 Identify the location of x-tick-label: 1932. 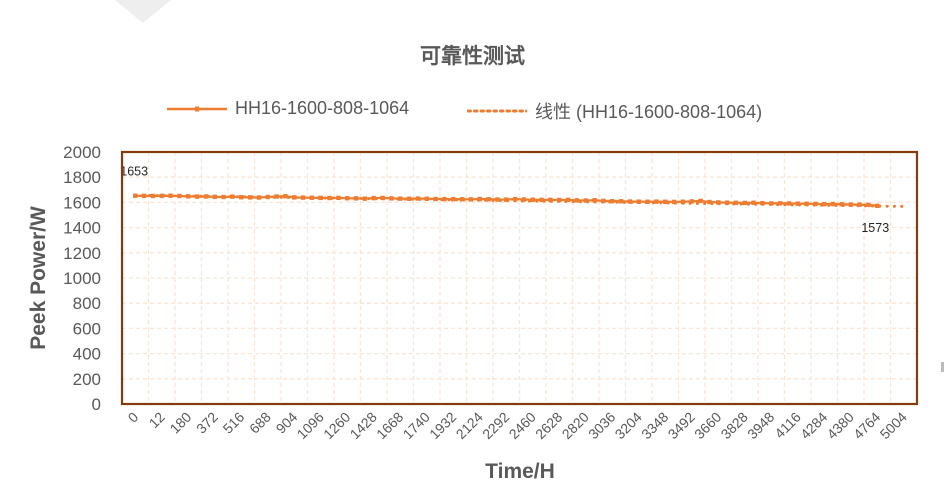
(442, 425).